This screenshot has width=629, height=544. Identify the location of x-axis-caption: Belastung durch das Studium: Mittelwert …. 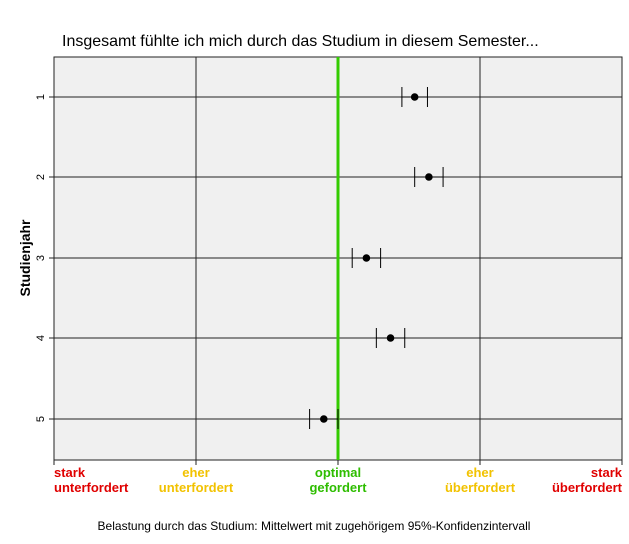
(314, 526).